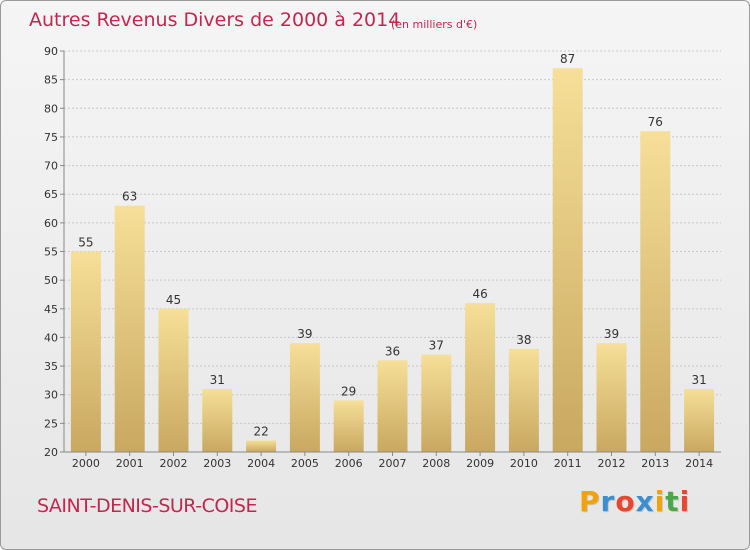  What do you see at coordinates (174, 463) in the screenshot?
I see `x-tick-label: 2002` at bounding box center [174, 463].